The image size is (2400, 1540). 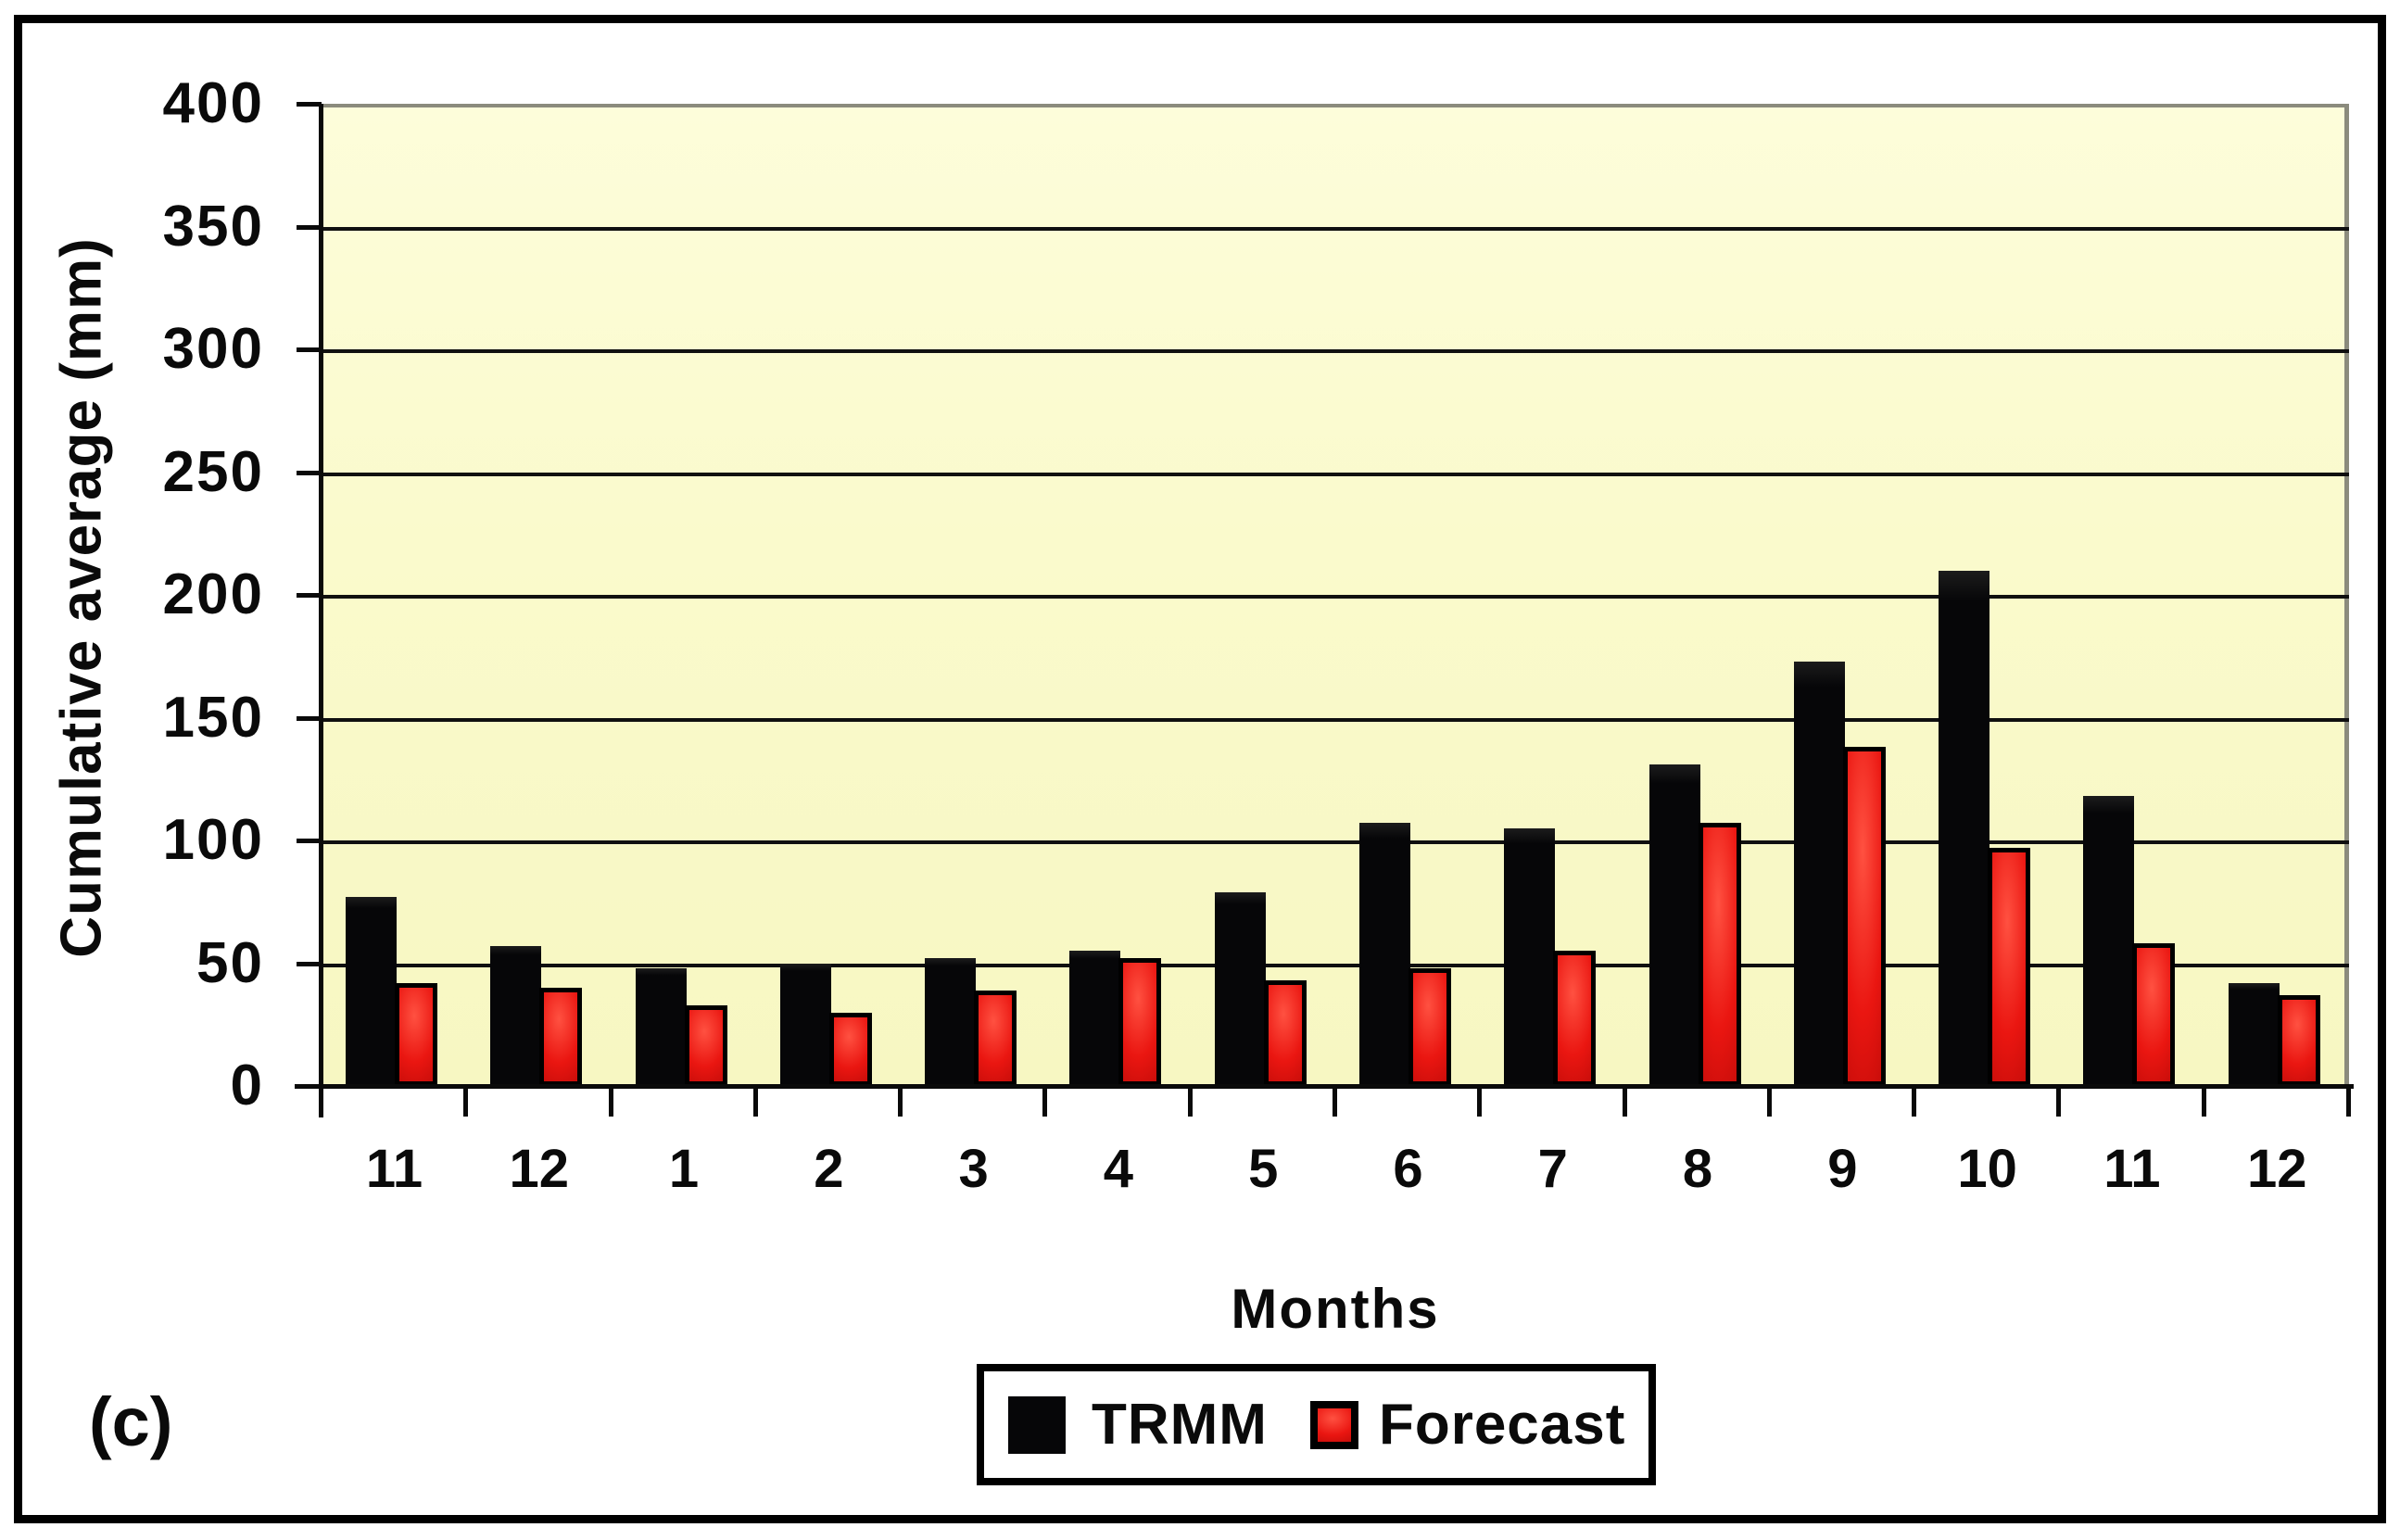 I want to click on y-axis-line, so click(x=321, y=610).